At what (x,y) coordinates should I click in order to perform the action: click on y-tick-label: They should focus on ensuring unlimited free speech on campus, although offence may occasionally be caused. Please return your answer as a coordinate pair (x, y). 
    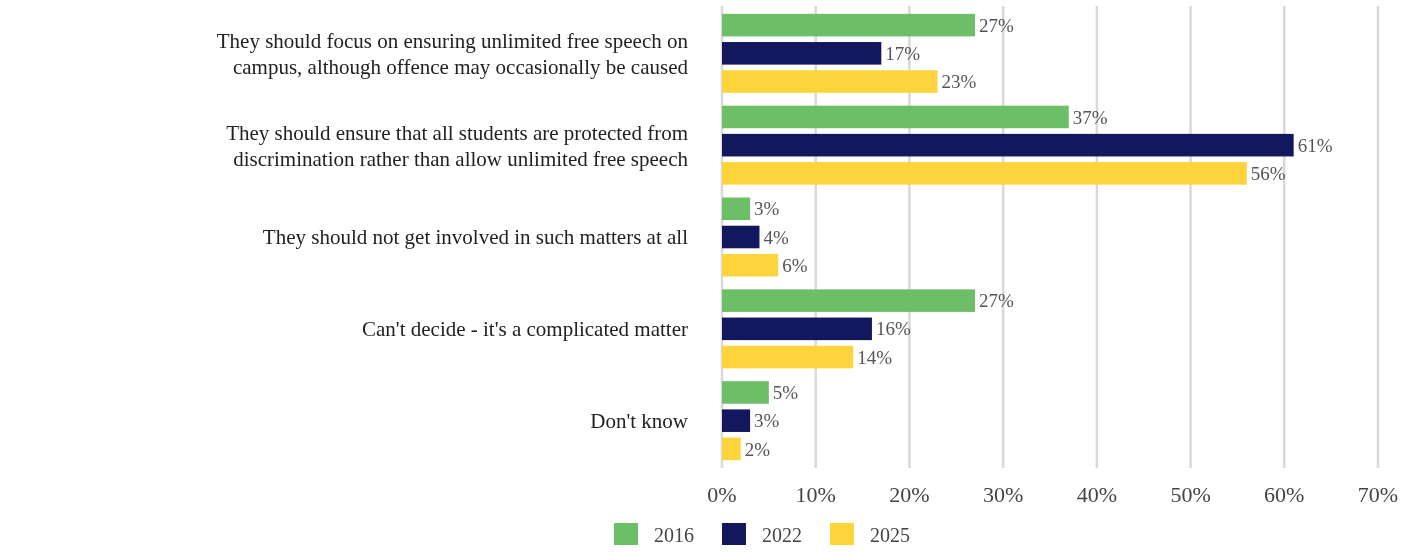
    Looking at the image, I should click on (452, 53).